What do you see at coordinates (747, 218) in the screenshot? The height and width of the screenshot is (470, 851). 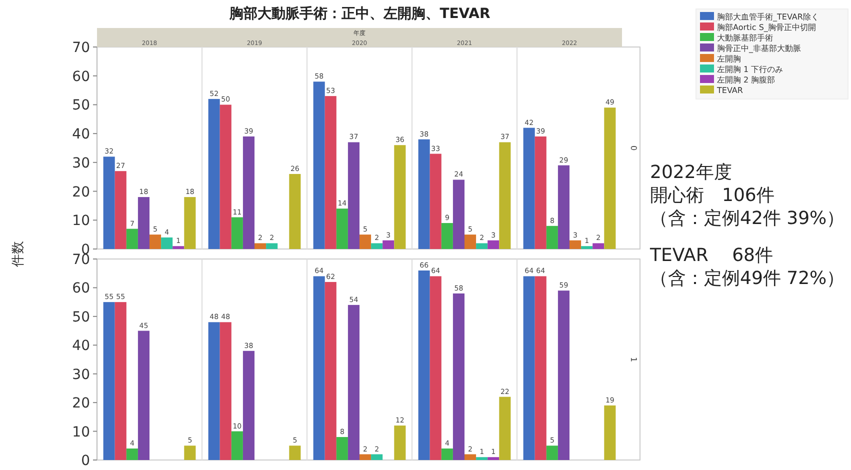 I see `text: （含：定例42件 39%）` at bounding box center [747, 218].